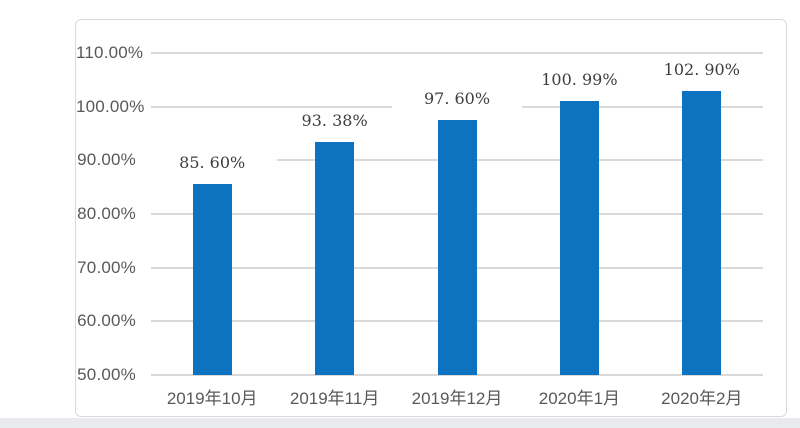 This screenshot has width=800, height=428. Describe the element at coordinates (106, 321) in the screenshot. I see `y-axis-tick-label: 60.00%` at that location.